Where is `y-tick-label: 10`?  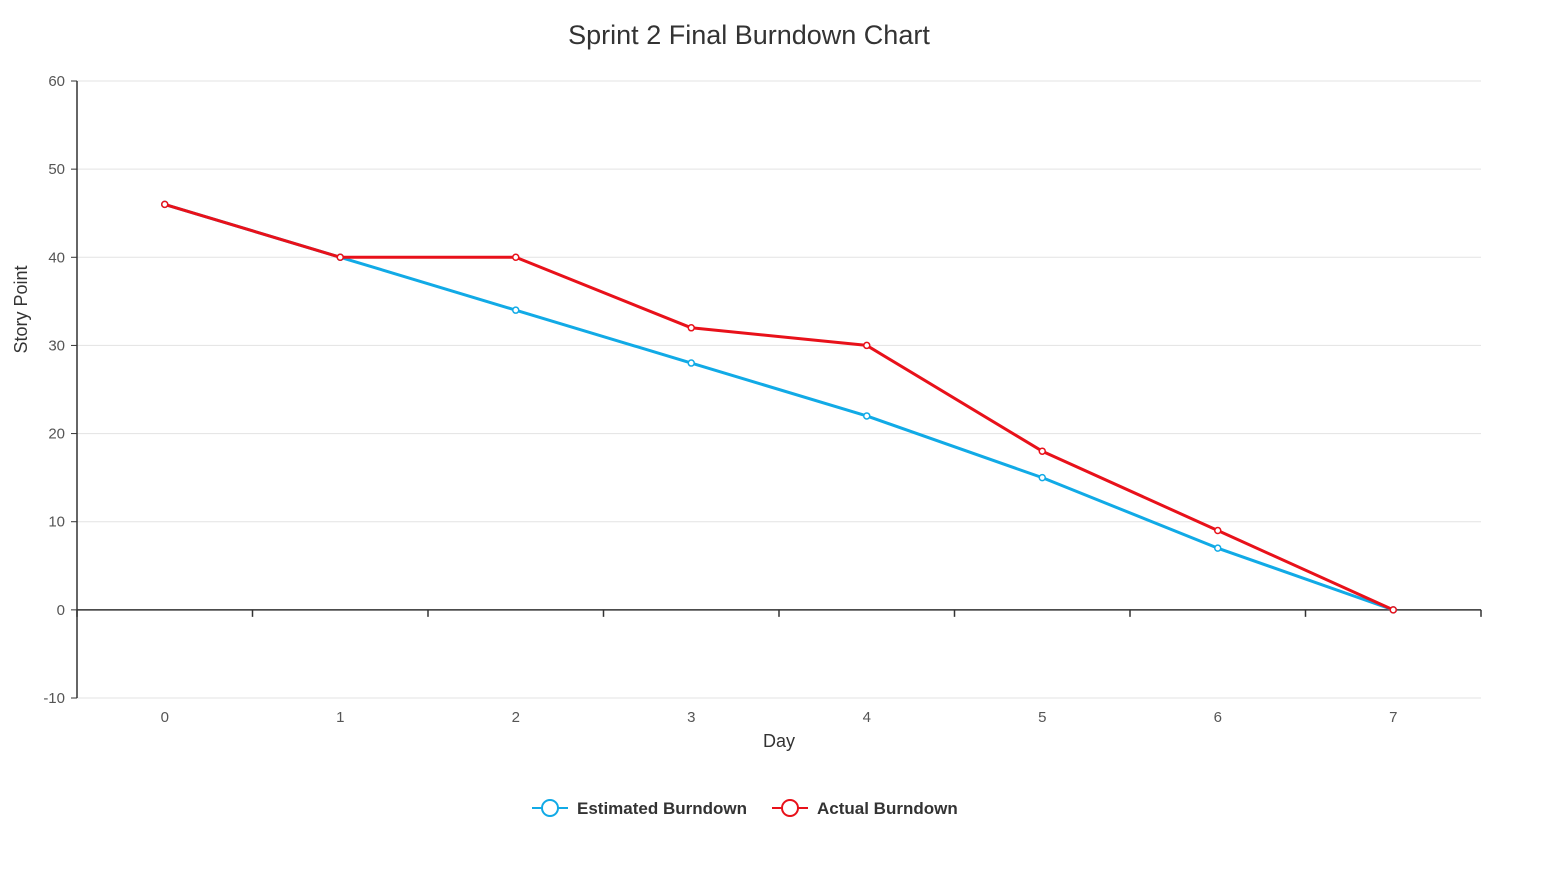 y-tick-label: 10 is located at coordinates (56, 522).